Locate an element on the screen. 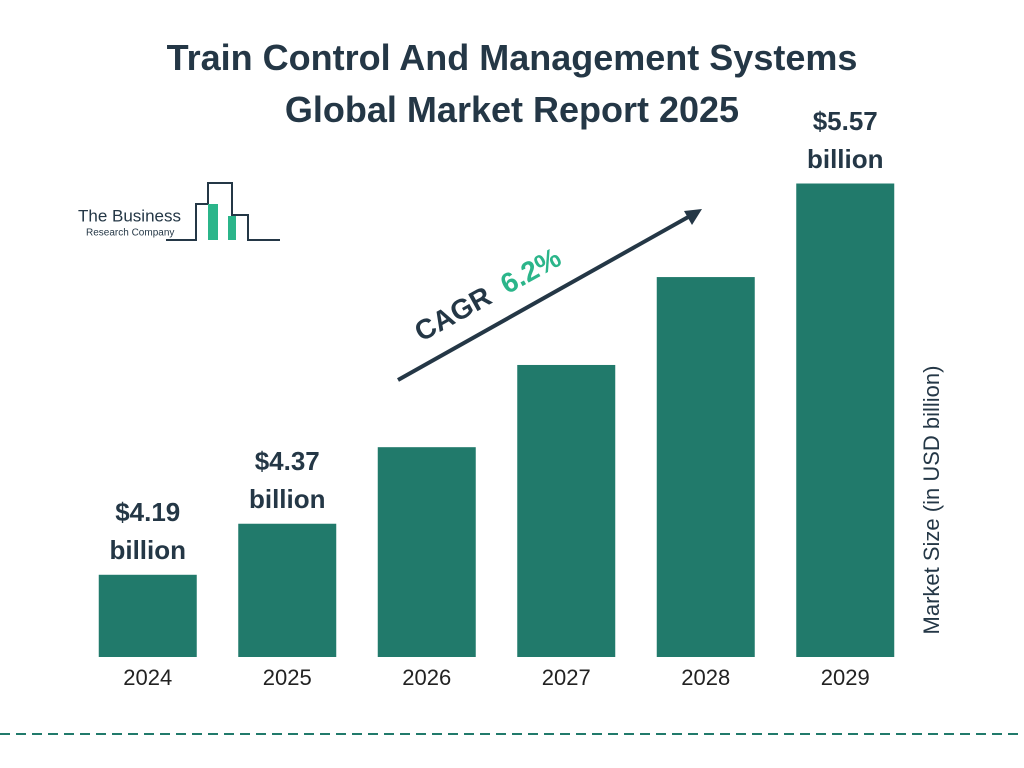 The height and width of the screenshot is (768, 1024). x-tick-label: 2025 is located at coordinates (287, 677).